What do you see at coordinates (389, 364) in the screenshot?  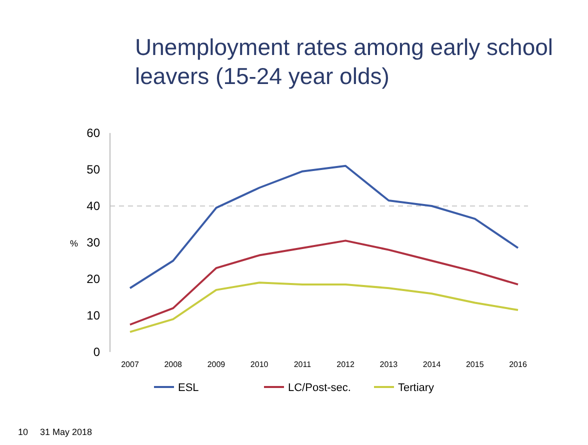 I see `x-tick-label: 2013` at bounding box center [389, 364].